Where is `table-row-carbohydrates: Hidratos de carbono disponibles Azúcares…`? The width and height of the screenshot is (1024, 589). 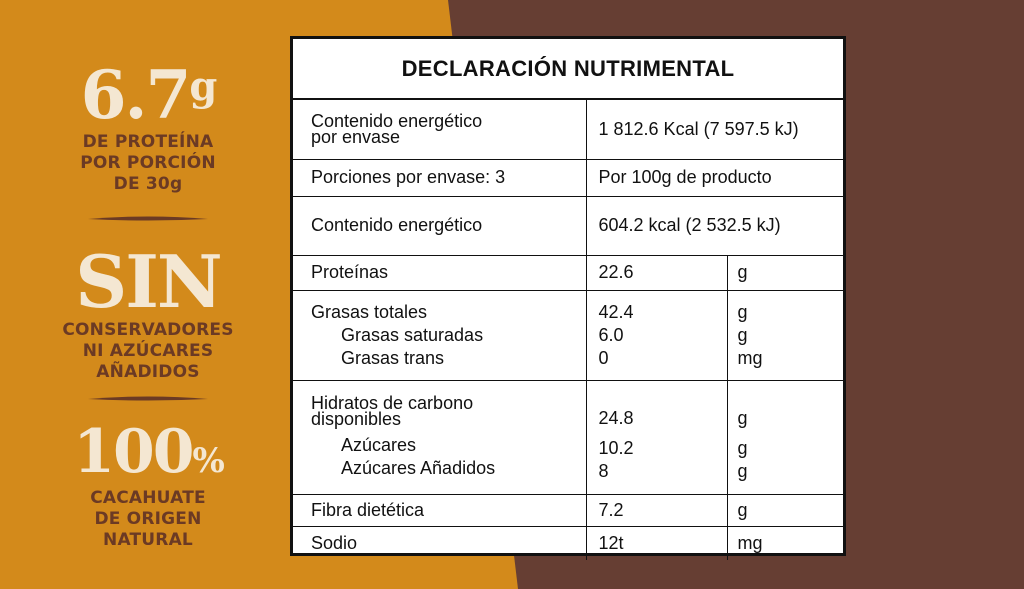
table-row-carbohydrates: Hidratos de carbono disponibles Azúcares… is located at coordinates (568, 437).